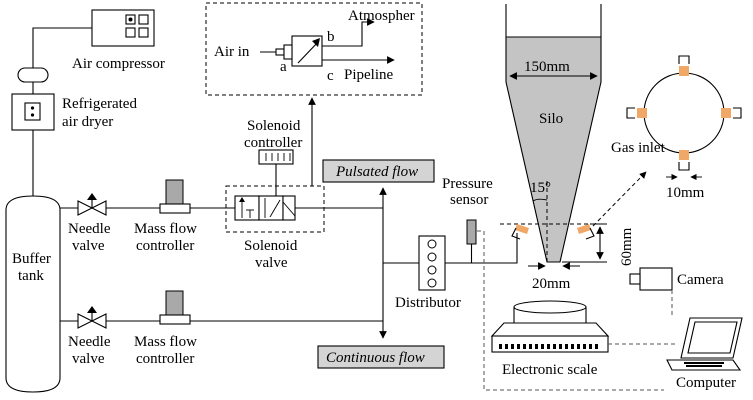 This screenshot has width=753, height=400. I want to click on valve-detail-inset, so click(314, 49).